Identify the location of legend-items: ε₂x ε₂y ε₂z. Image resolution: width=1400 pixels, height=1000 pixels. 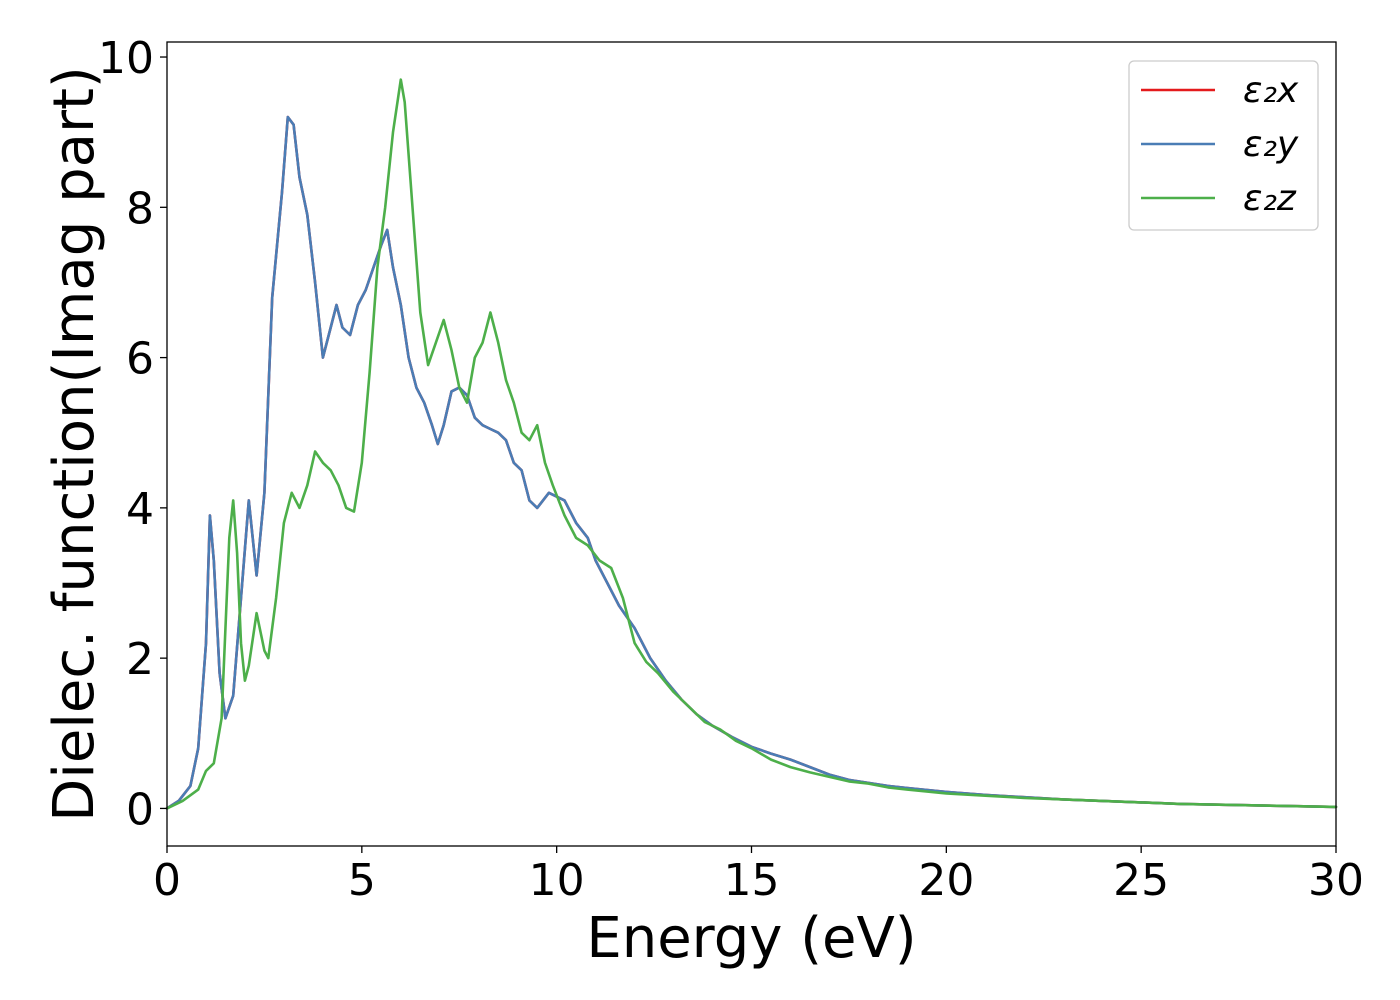
(1220, 144).